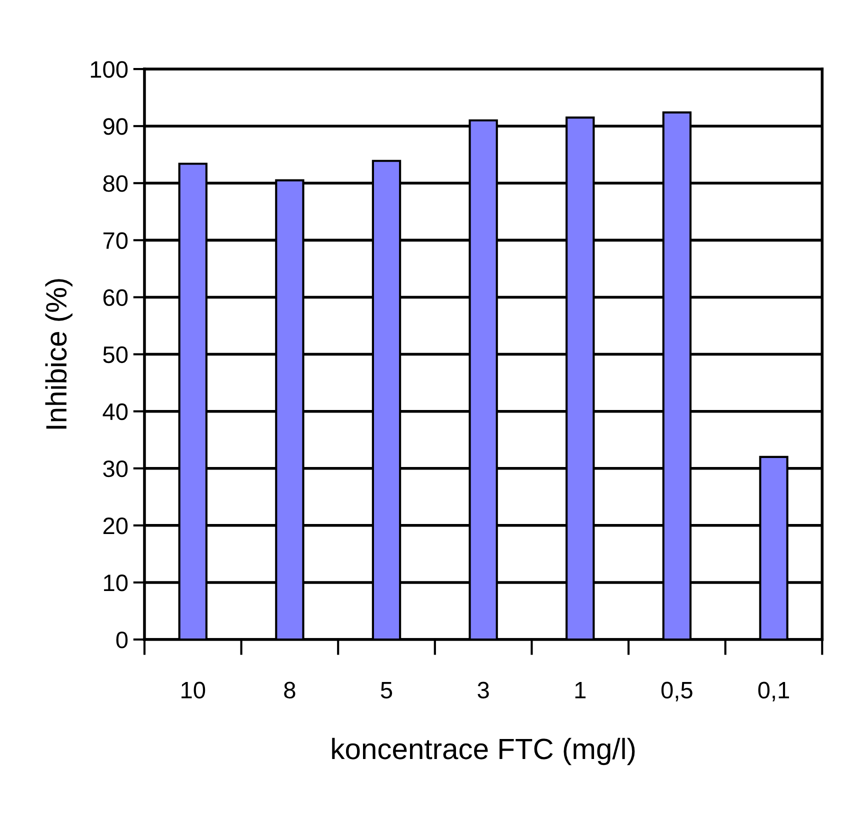 This screenshot has height=822, width=860. What do you see at coordinates (115, 525) in the screenshot?
I see `y-tick-label: 20` at bounding box center [115, 525].